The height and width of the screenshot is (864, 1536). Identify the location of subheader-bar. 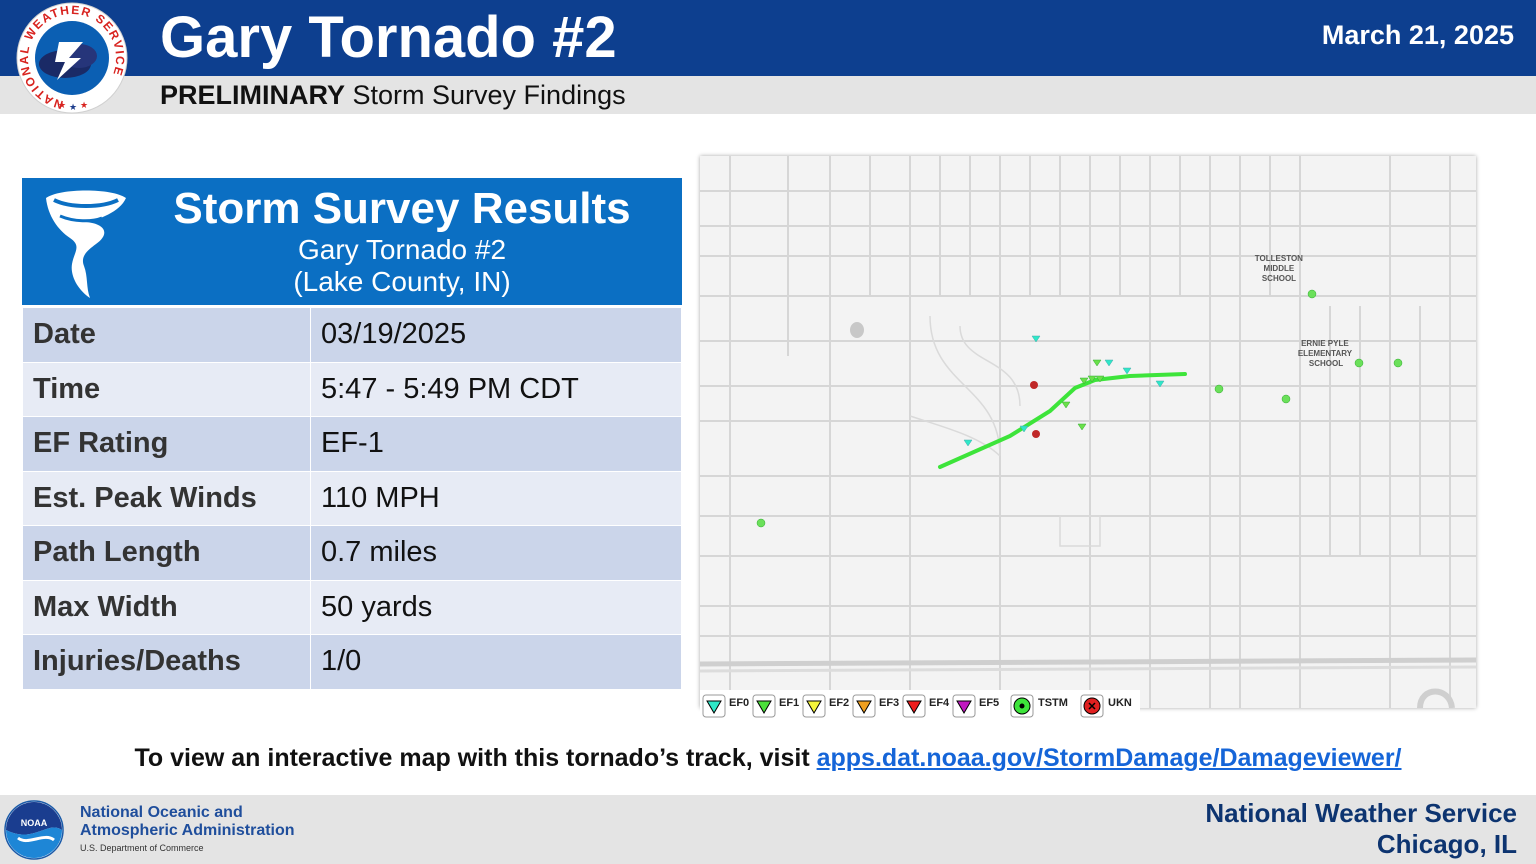
(768, 95).